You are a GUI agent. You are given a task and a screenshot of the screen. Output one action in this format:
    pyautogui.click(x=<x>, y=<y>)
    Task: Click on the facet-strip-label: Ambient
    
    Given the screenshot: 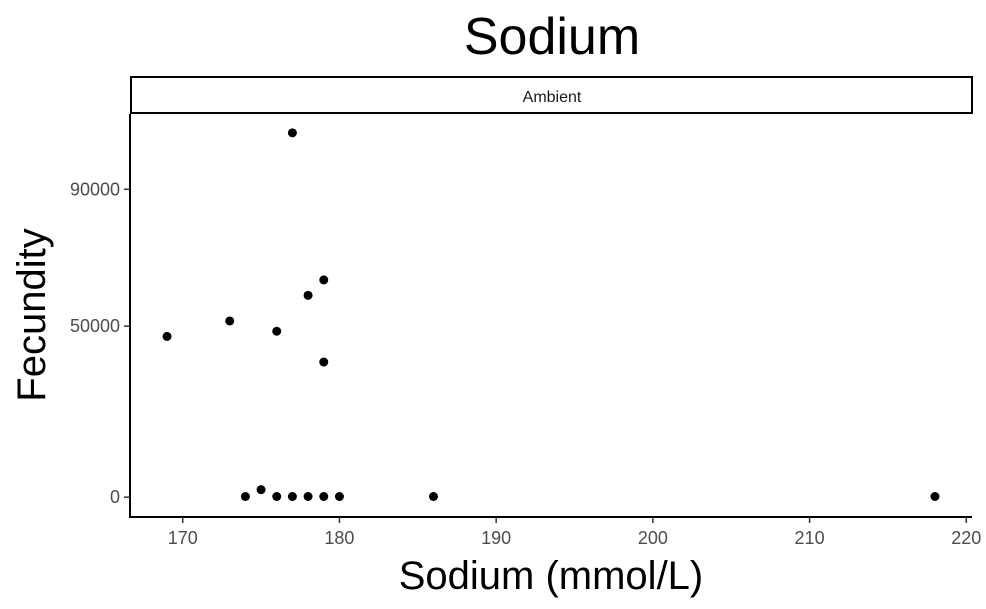 What is the action you would take?
    pyautogui.click(x=552, y=97)
    